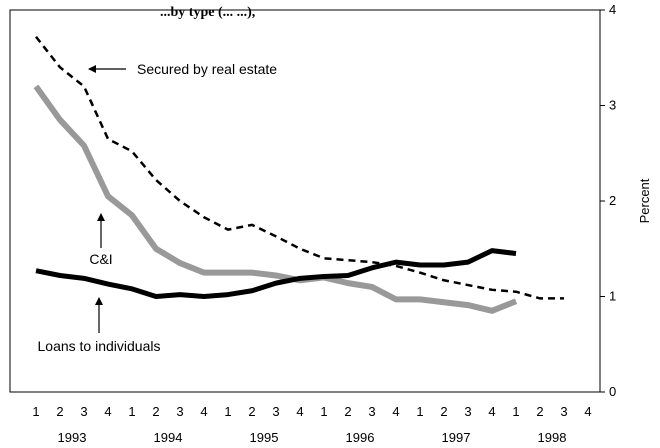  What do you see at coordinates (612, 105) in the screenshot?
I see `y-tick-label: 3` at bounding box center [612, 105].